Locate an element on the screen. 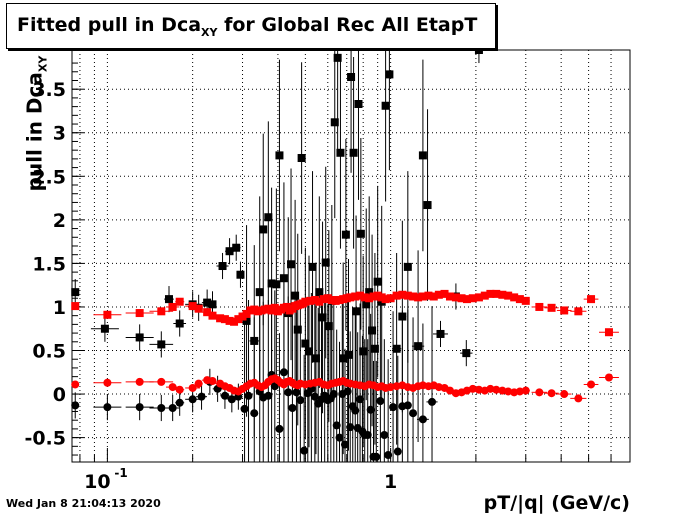  x-tick-label: 10 is located at coordinates (97, 482).